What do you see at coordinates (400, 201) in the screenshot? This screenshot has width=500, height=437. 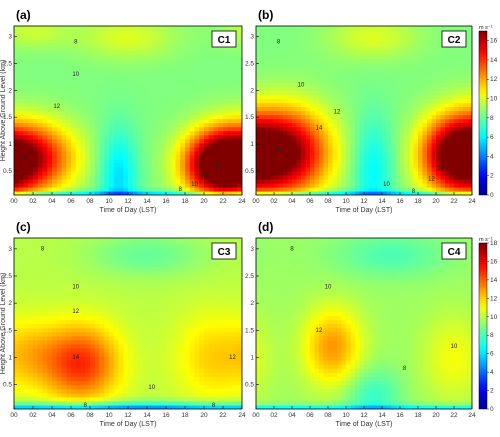 I see `x-tick-label: 16` at bounding box center [400, 201].